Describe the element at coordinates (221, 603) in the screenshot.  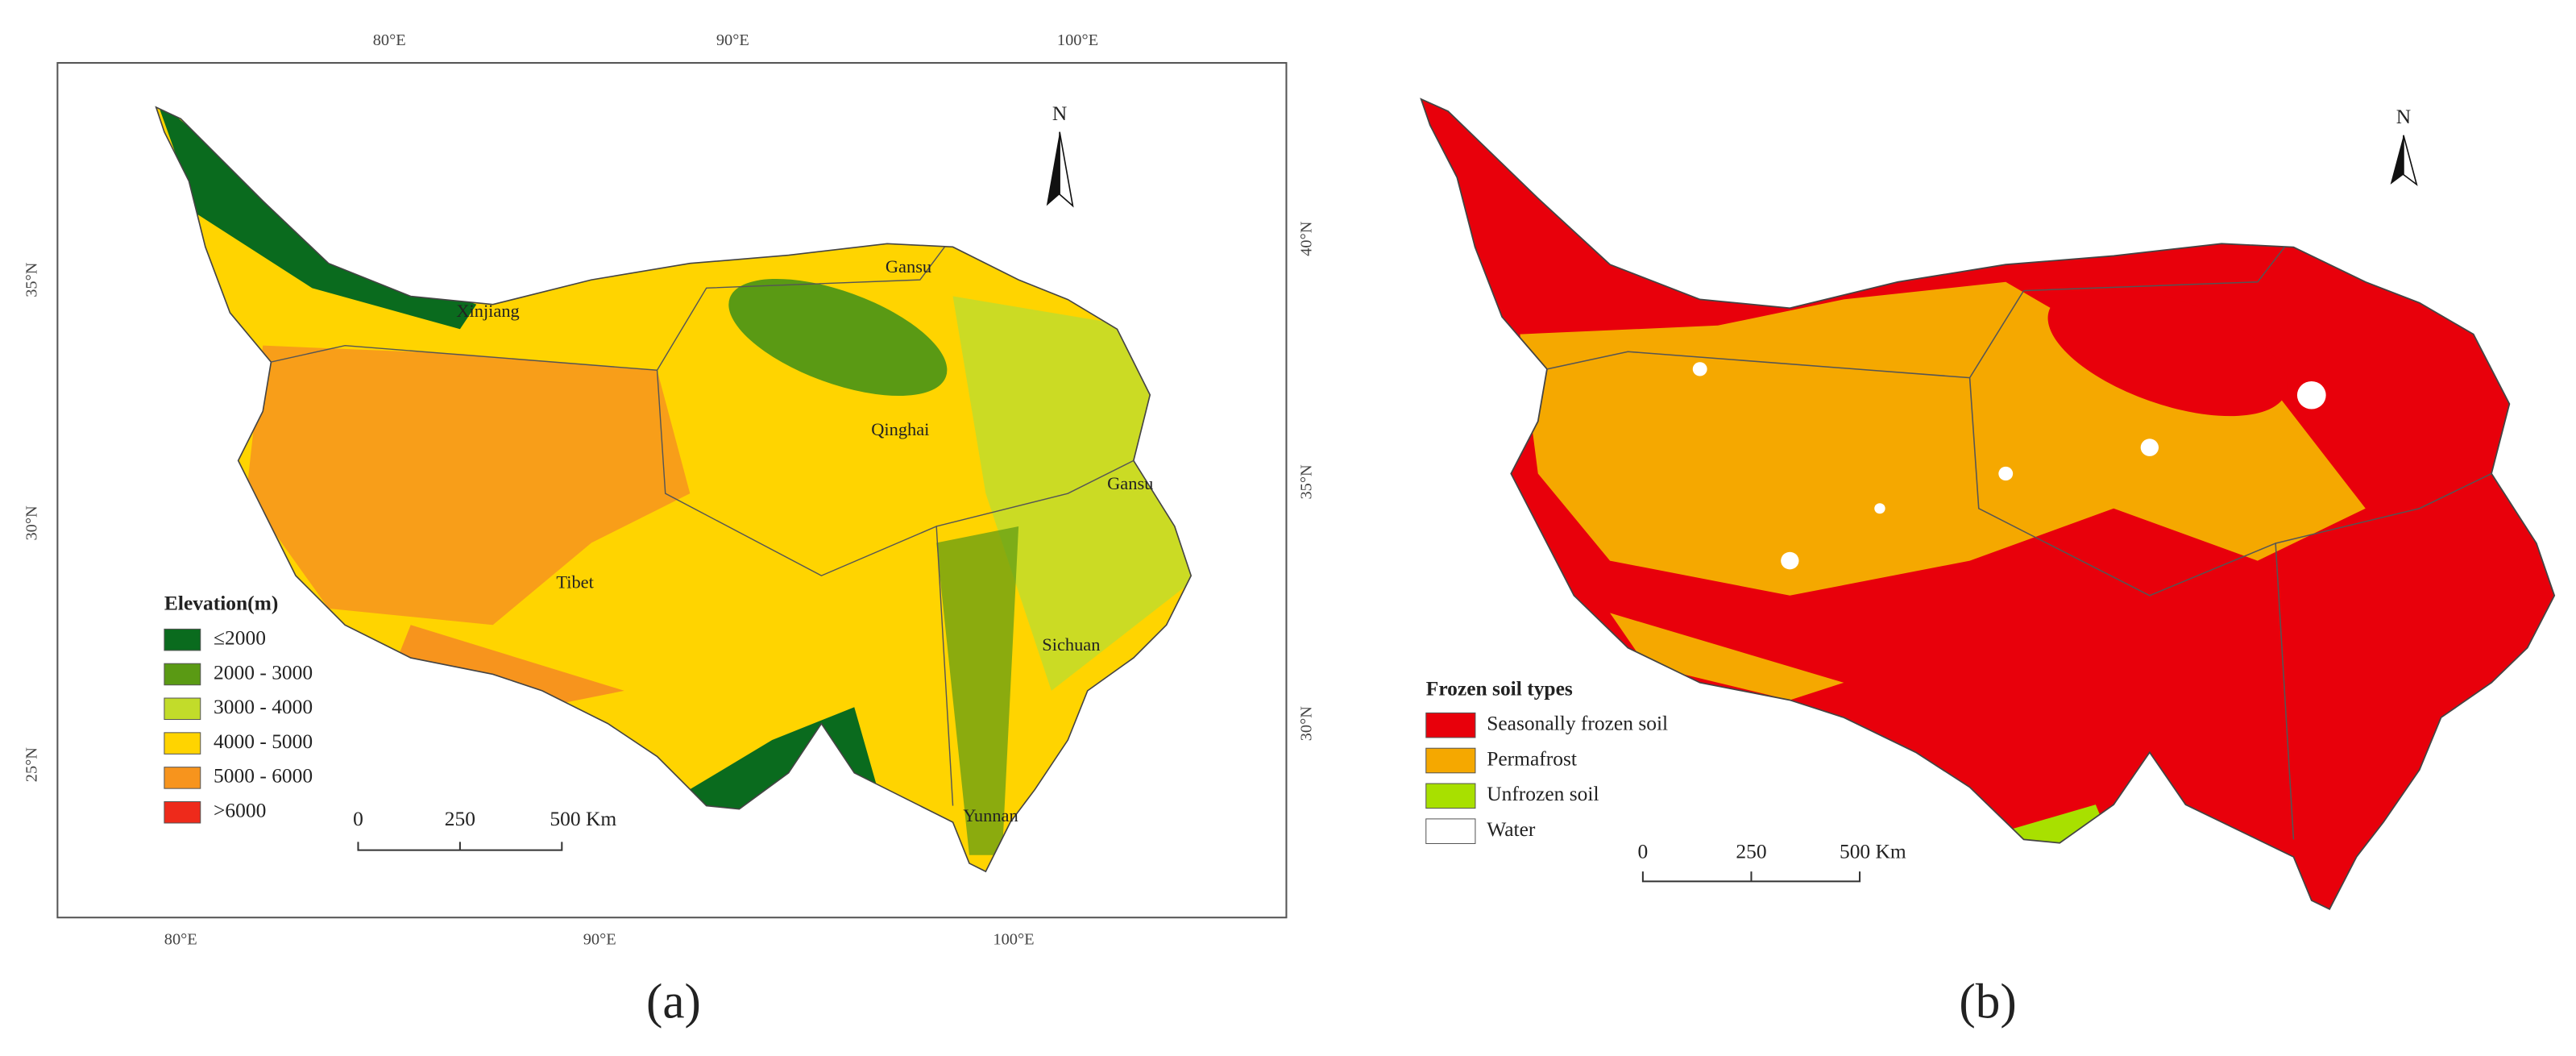
I see `legend-title: Elevation(m)` at that location.